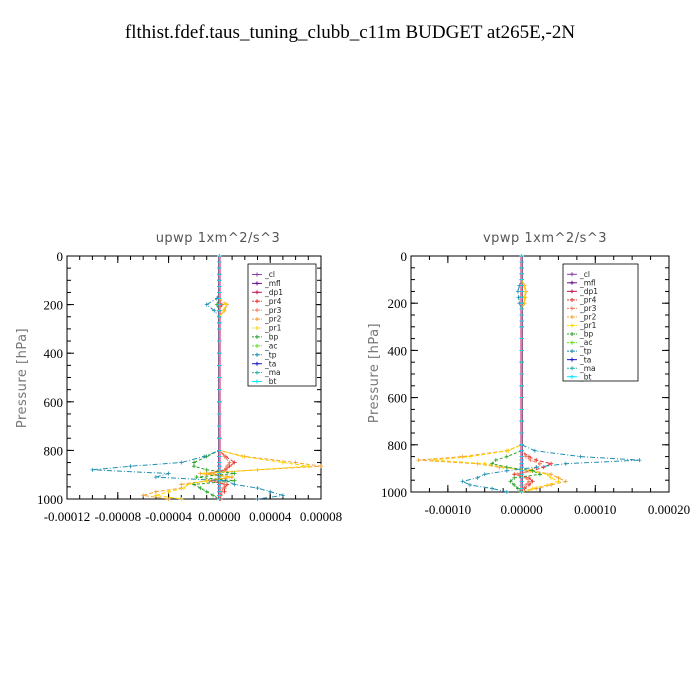 Image resolution: width=700 pixels, height=700 pixels. What do you see at coordinates (394, 492) in the screenshot?
I see `vpwp-y-tick-label: 1000` at bounding box center [394, 492].